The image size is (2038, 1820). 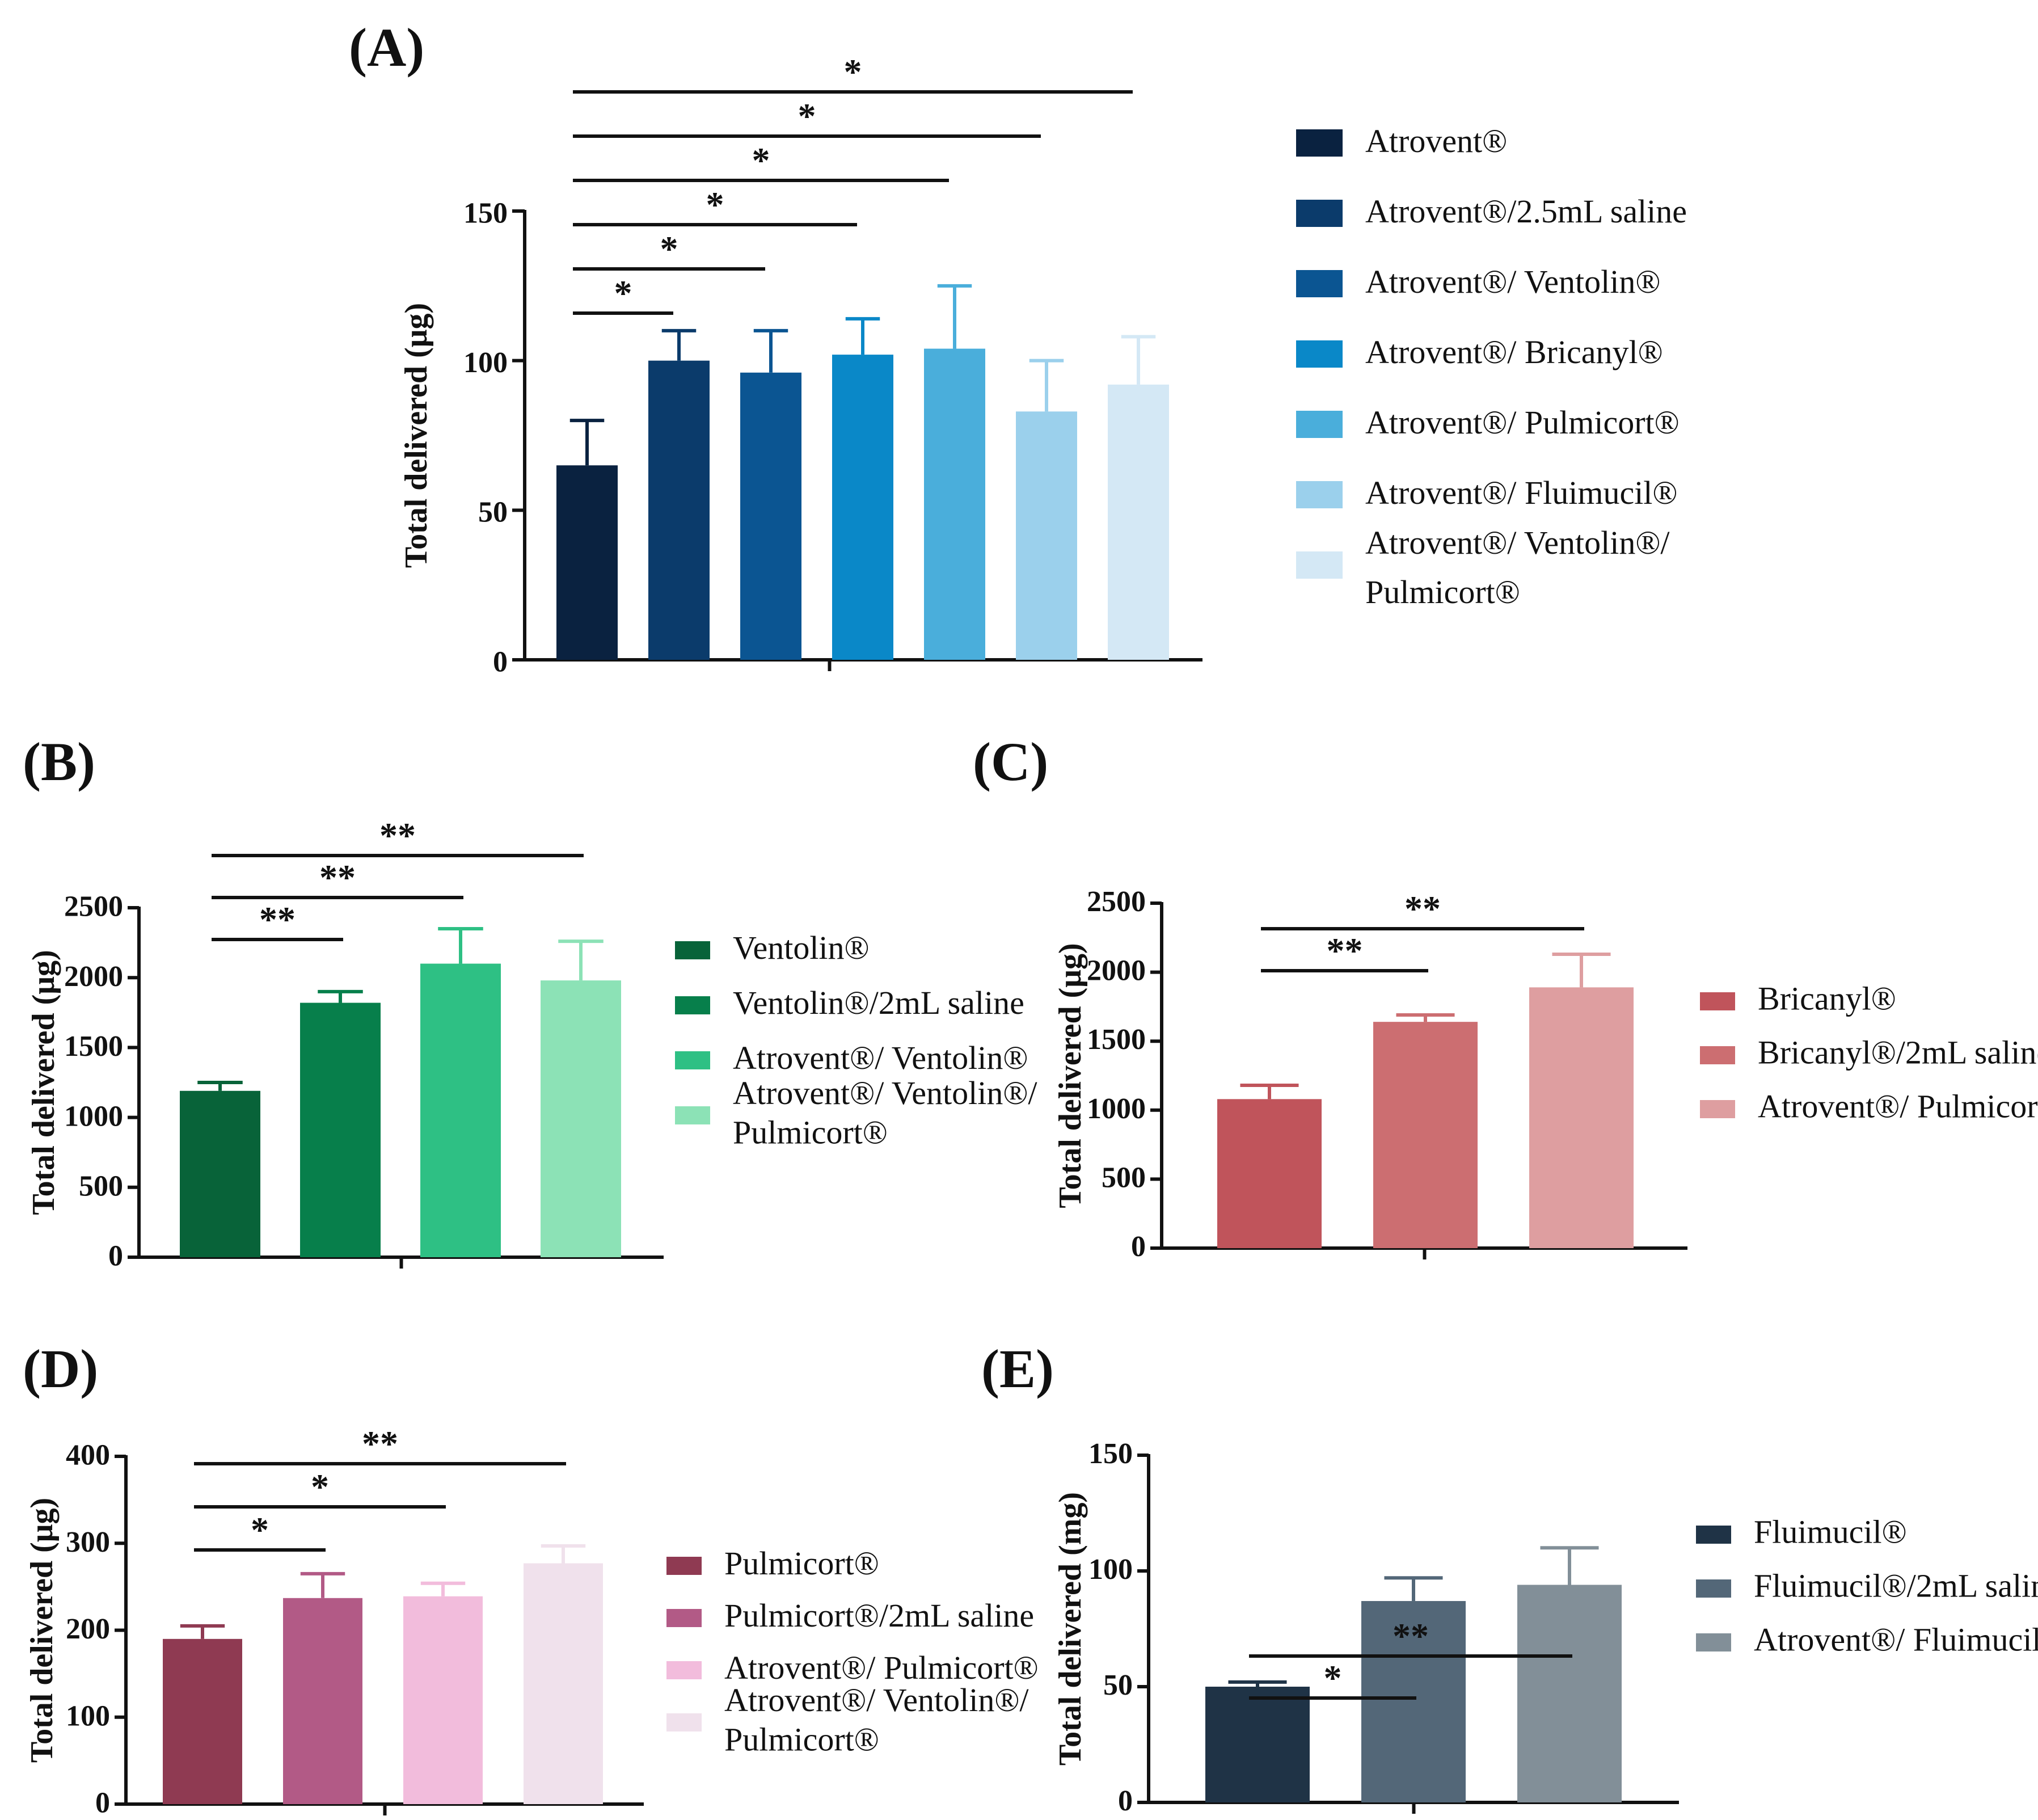 What do you see at coordinates (1118, 1685) in the screenshot?
I see `y-tick-label: 50` at bounding box center [1118, 1685].